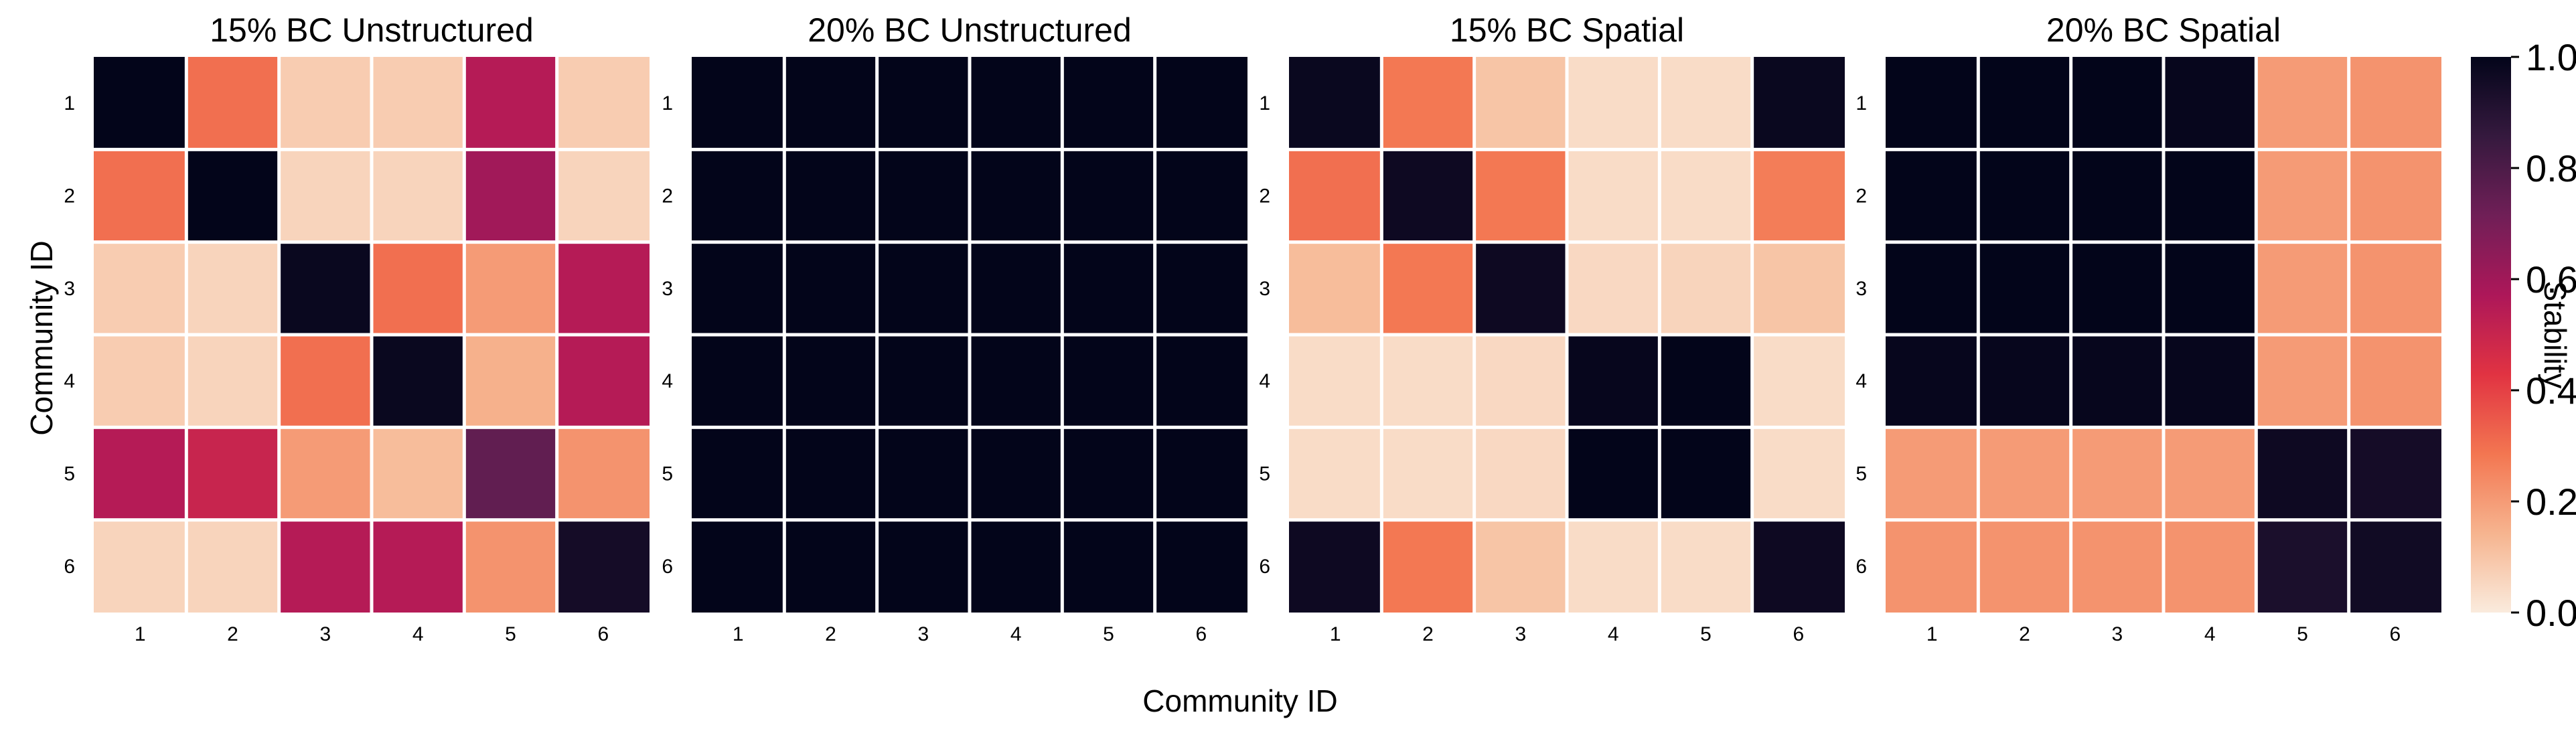  What do you see at coordinates (2210, 634) in the screenshot?
I see `x-tick-label: 4` at bounding box center [2210, 634].